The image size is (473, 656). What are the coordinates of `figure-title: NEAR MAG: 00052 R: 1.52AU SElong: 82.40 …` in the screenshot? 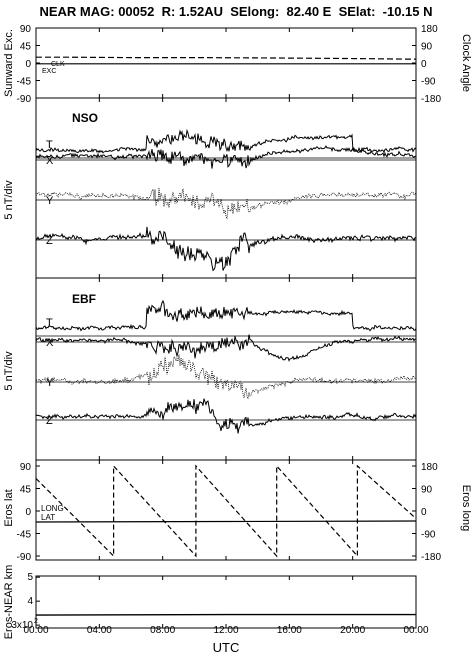 It's located at (235, 11).